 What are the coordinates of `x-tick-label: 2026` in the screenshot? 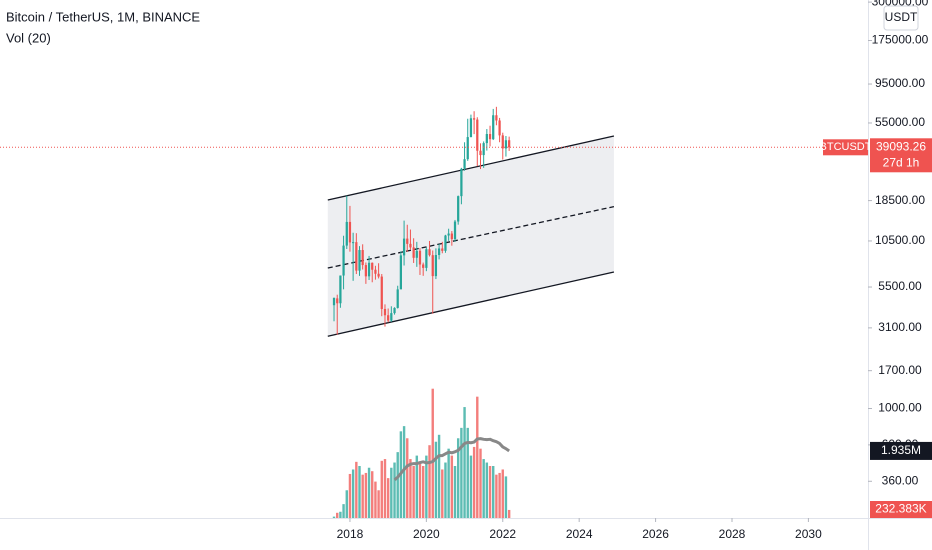 It's located at (655, 534).